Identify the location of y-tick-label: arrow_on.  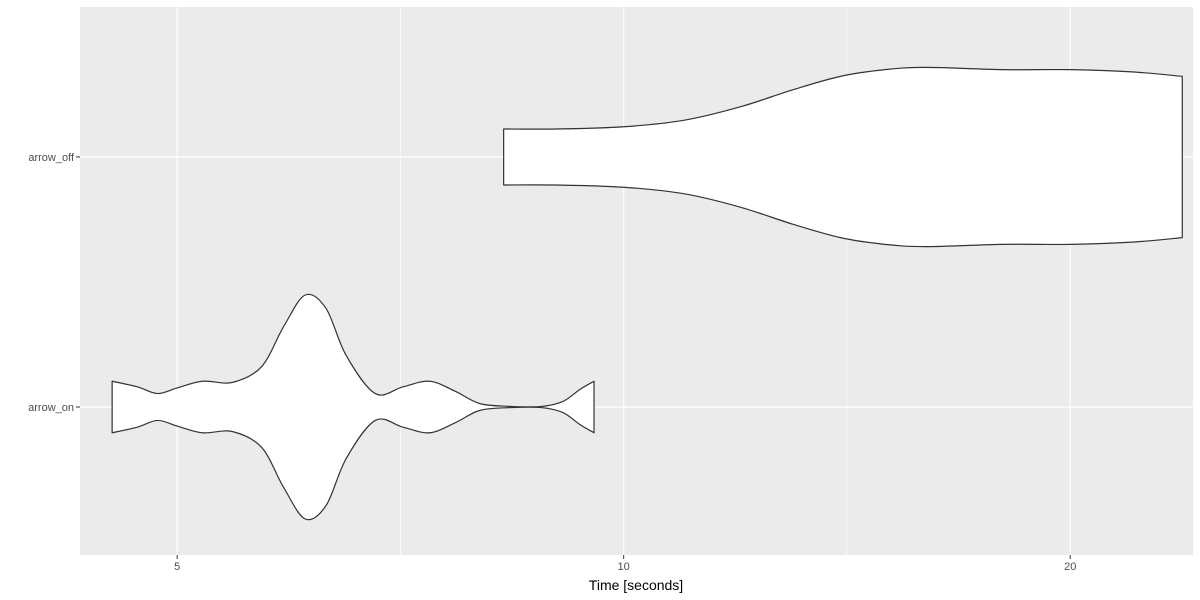
(51, 408).